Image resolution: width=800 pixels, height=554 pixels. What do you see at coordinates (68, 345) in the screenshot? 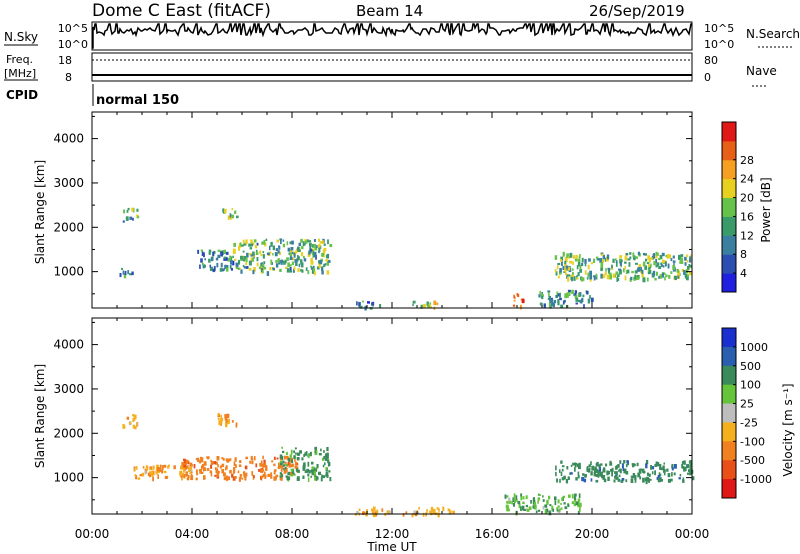
I see `velocity-ytick-label: 4000` at bounding box center [68, 345].